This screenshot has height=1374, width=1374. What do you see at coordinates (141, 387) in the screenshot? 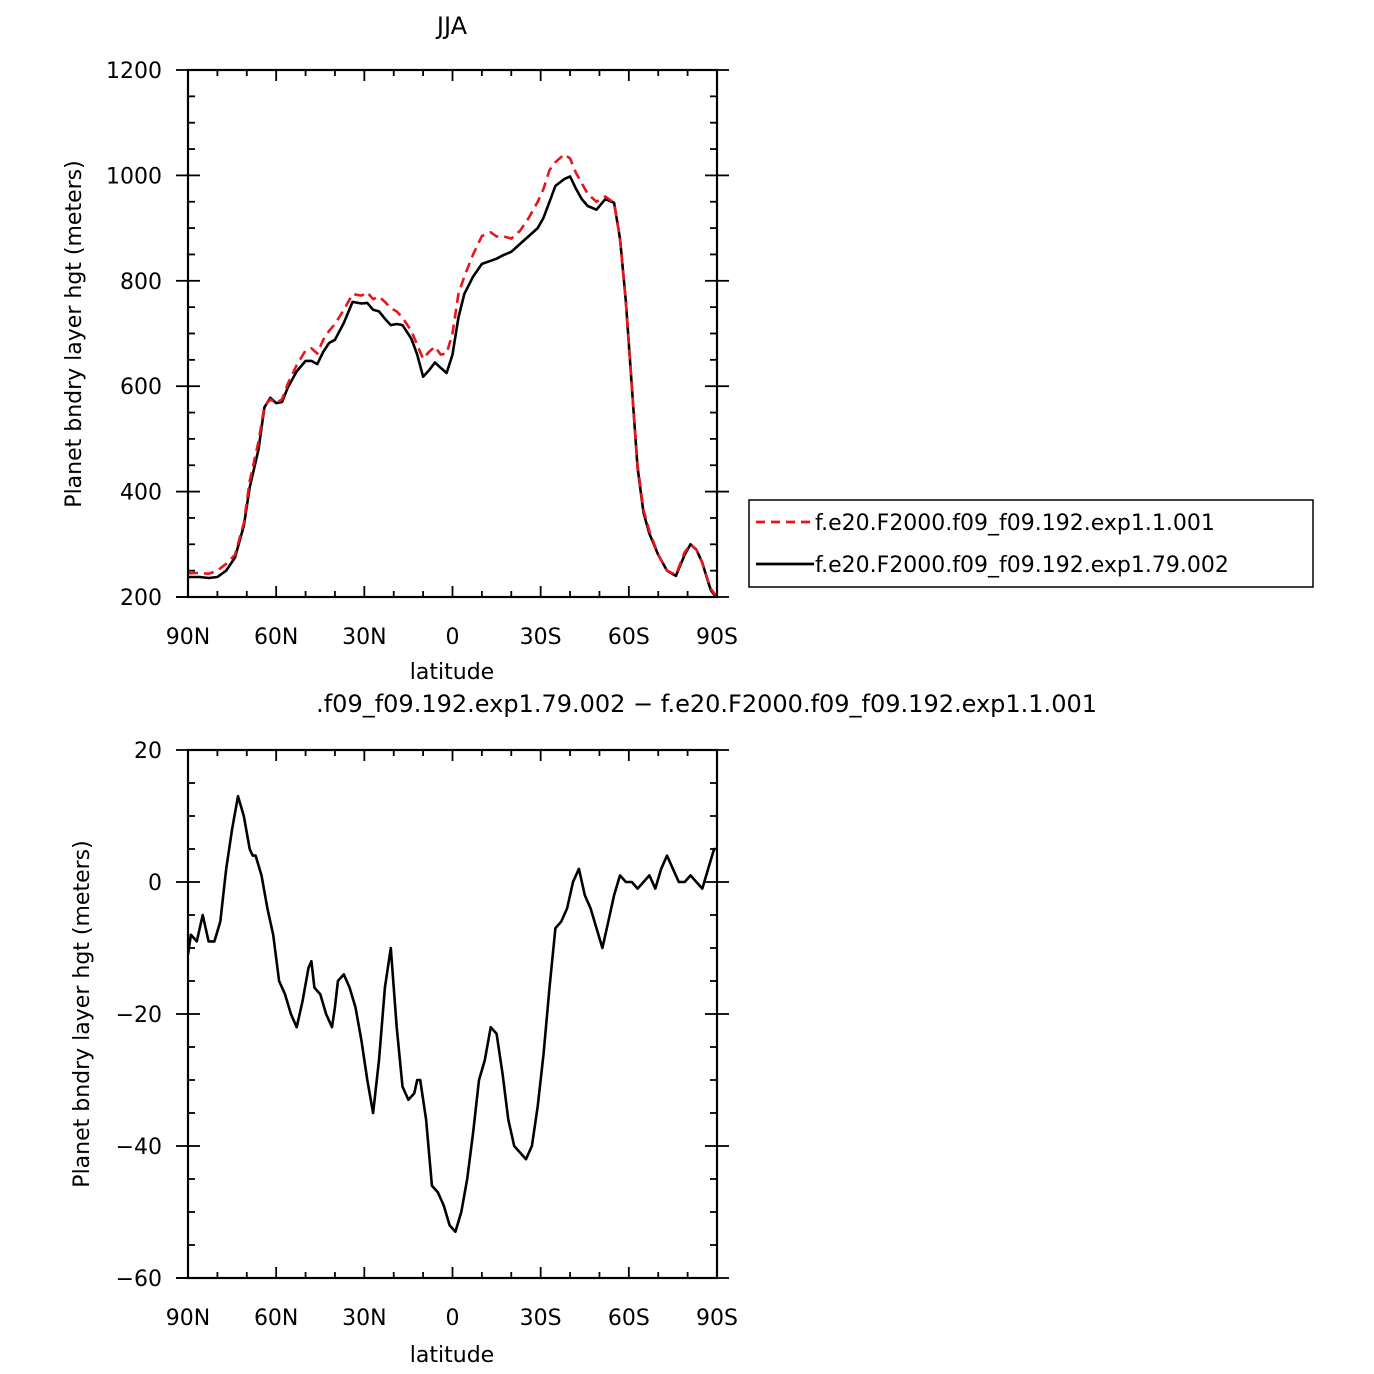
I see `top-y-tick-label: 600` at bounding box center [141, 387].